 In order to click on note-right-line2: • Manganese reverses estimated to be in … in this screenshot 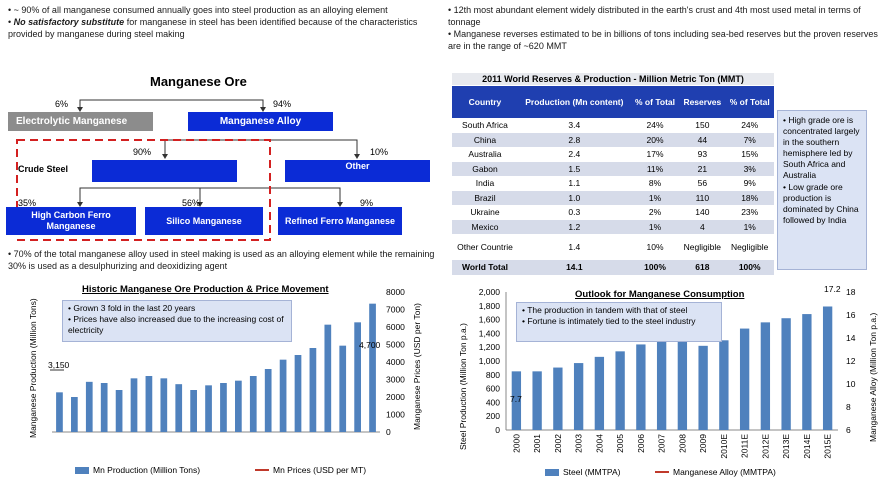, I will do `click(663, 40)`.